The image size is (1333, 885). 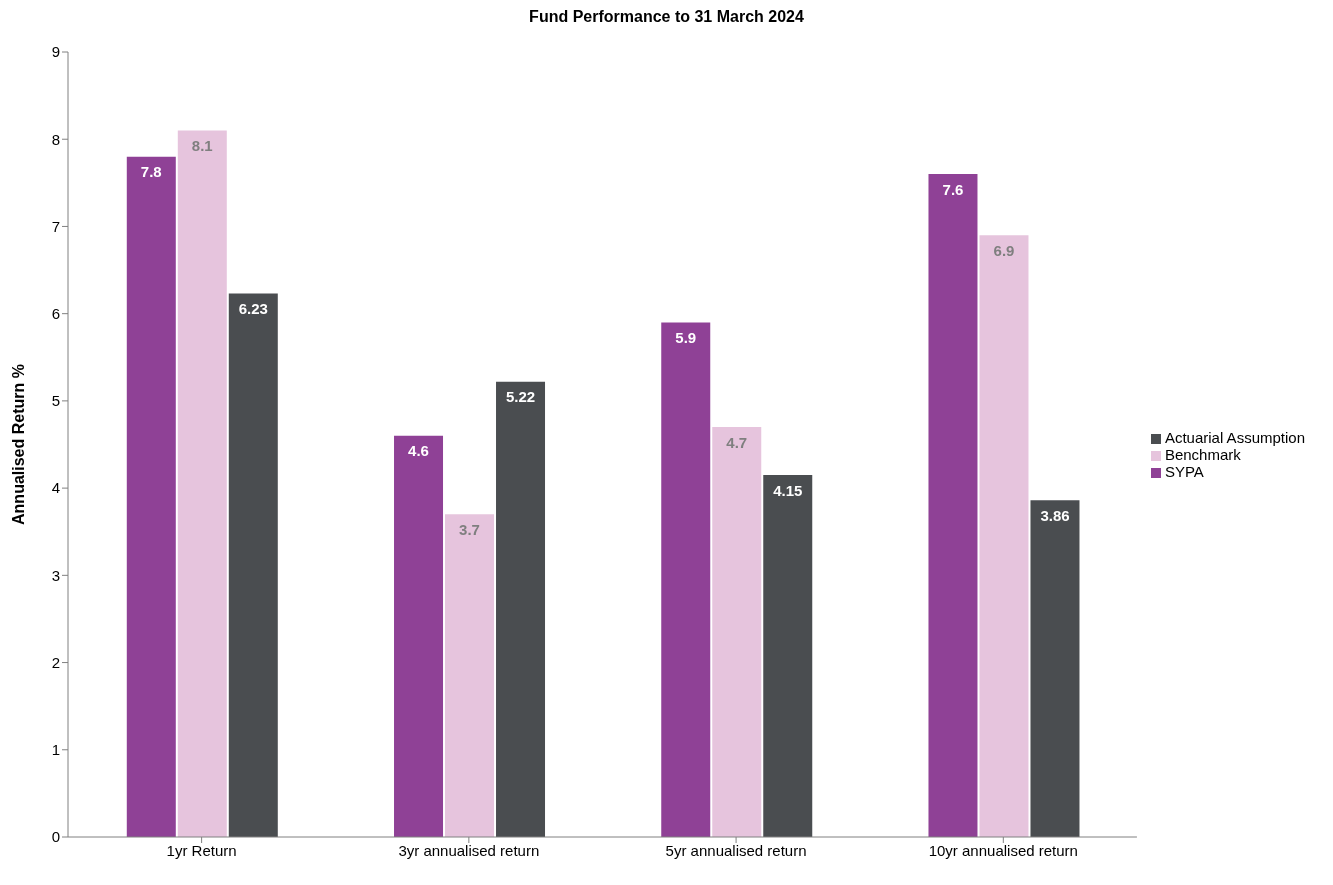 I want to click on y-tick-label: 1, so click(x=55, y=750).